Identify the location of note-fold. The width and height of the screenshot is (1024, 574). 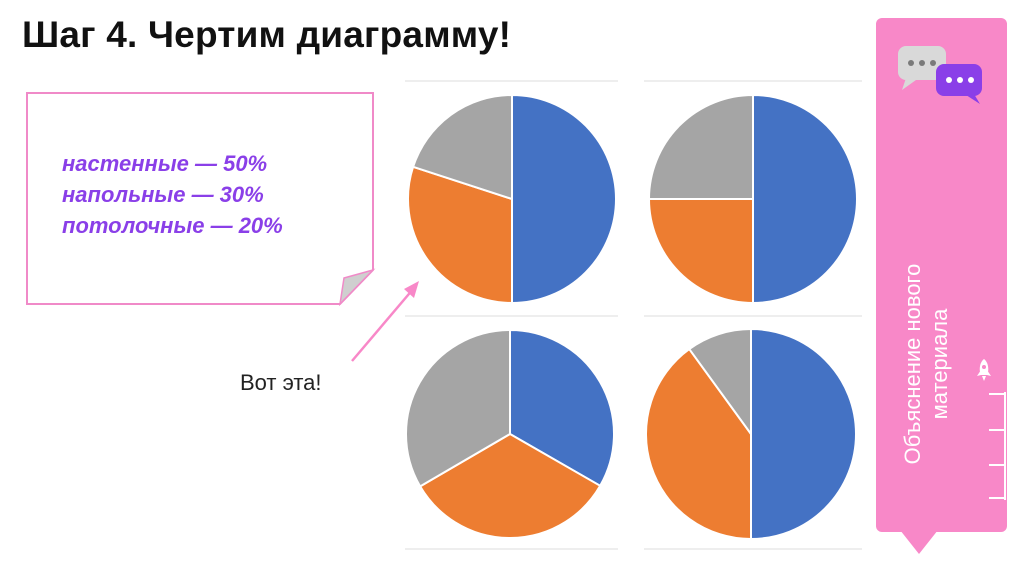
(357, 287).